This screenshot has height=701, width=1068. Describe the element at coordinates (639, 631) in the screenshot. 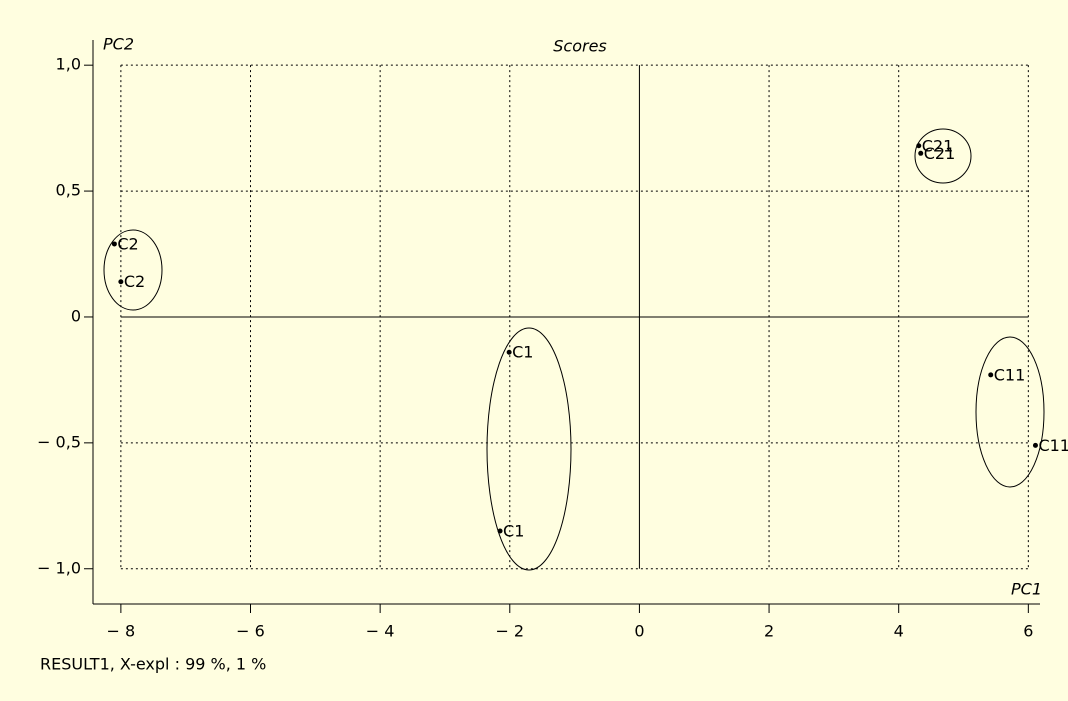

I see `x-tick-label: 0` at that location.